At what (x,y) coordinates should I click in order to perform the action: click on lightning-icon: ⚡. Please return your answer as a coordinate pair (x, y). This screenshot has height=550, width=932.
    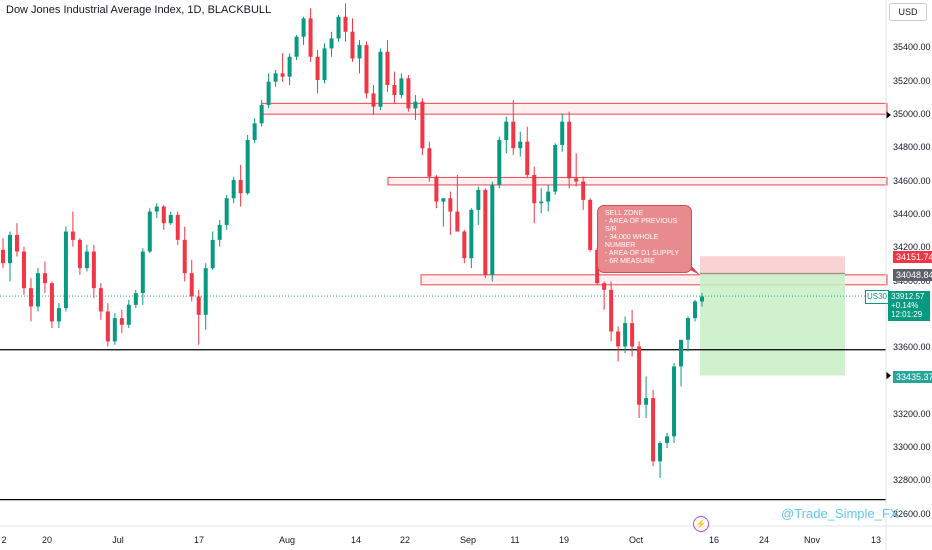
    Looking at the image, I should click on (701, 524).